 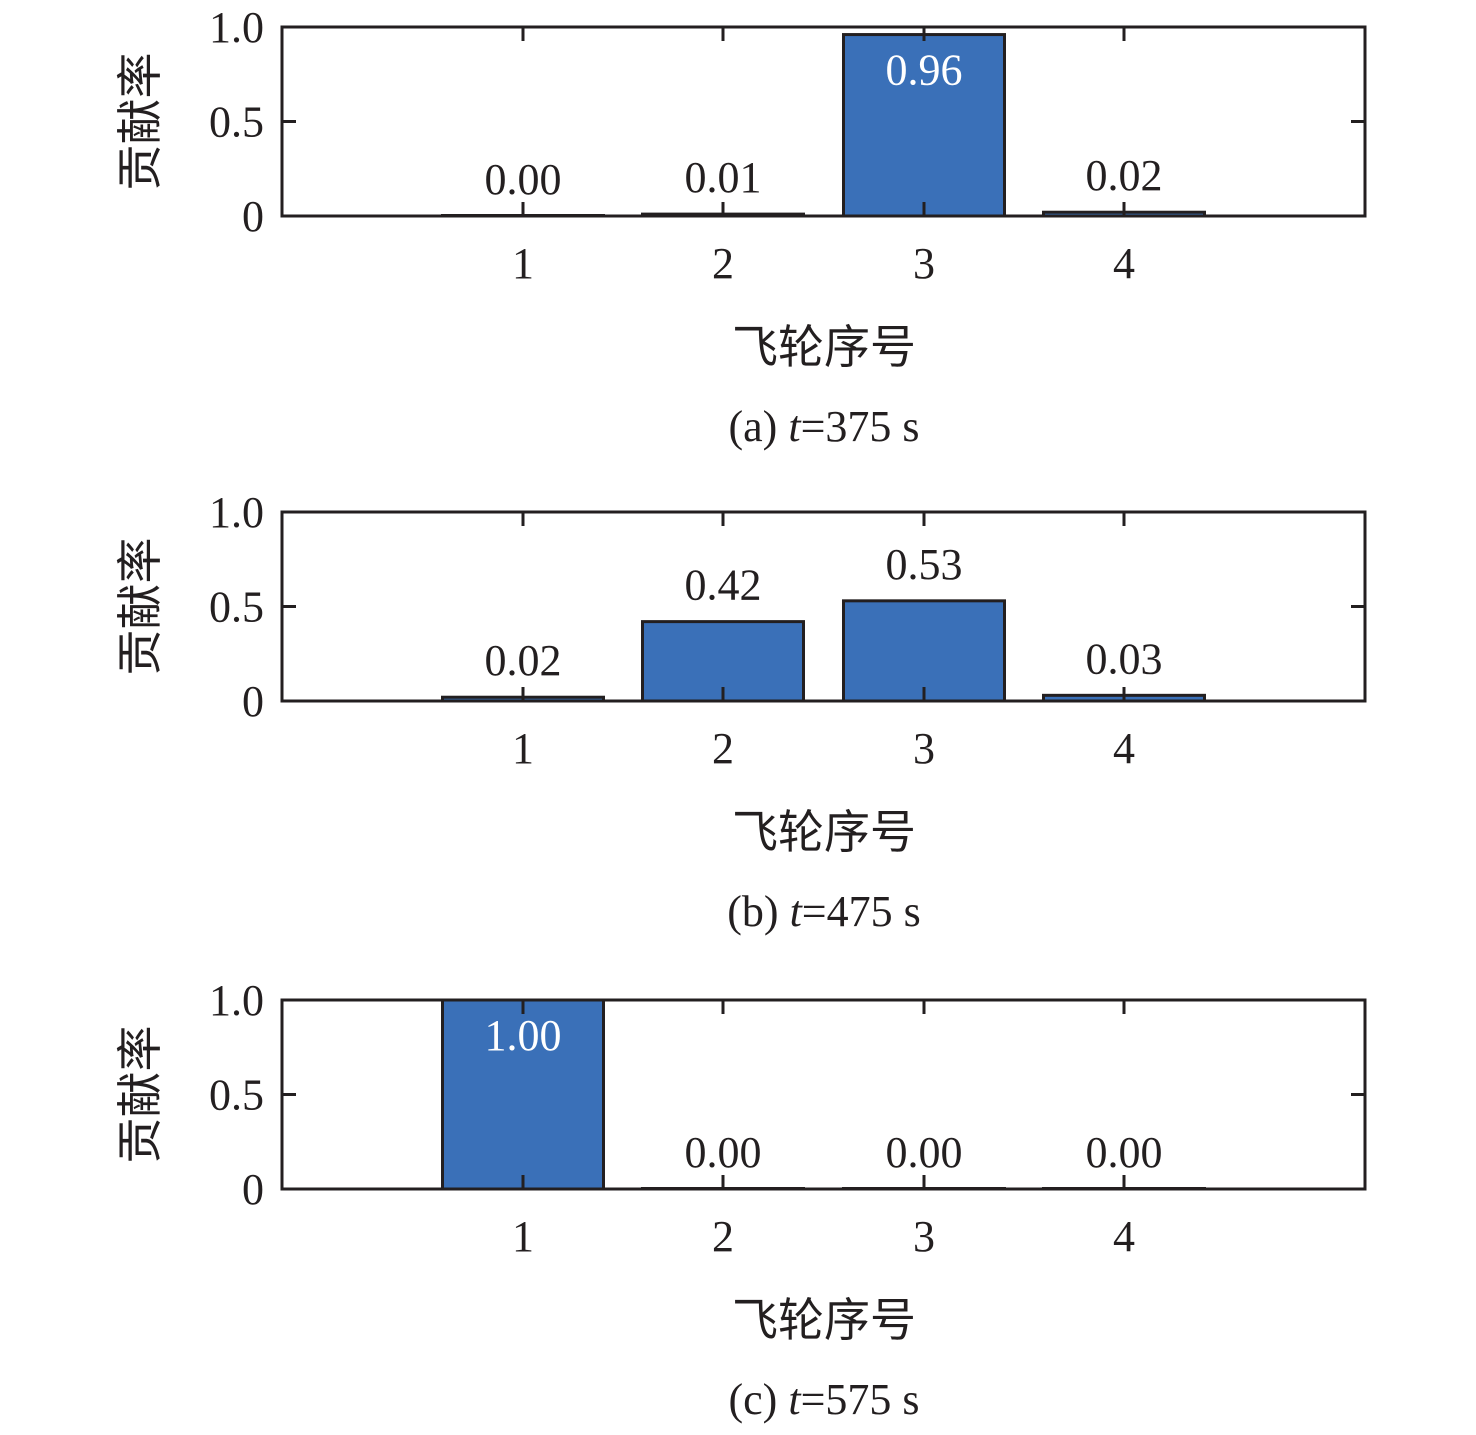 I want to click on panel-caption: (a) t=375 s, so click(x=823, y=426).